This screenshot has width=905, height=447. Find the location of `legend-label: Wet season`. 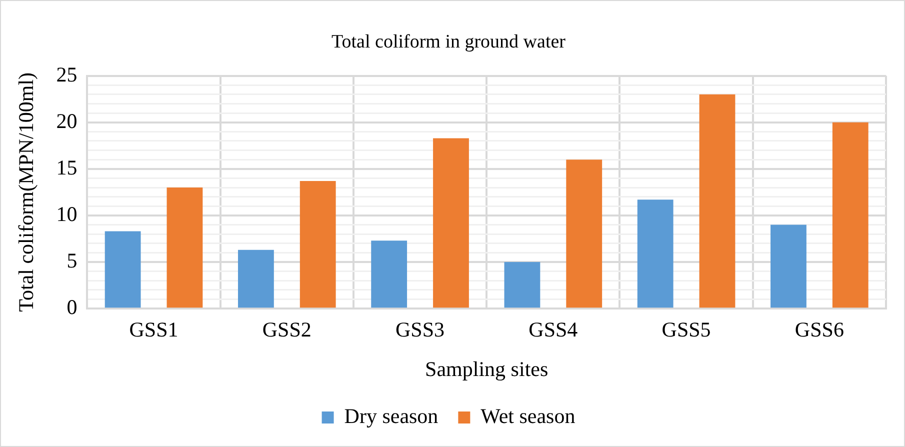

legend-label: Wet season is located at coordinates (528, 416).